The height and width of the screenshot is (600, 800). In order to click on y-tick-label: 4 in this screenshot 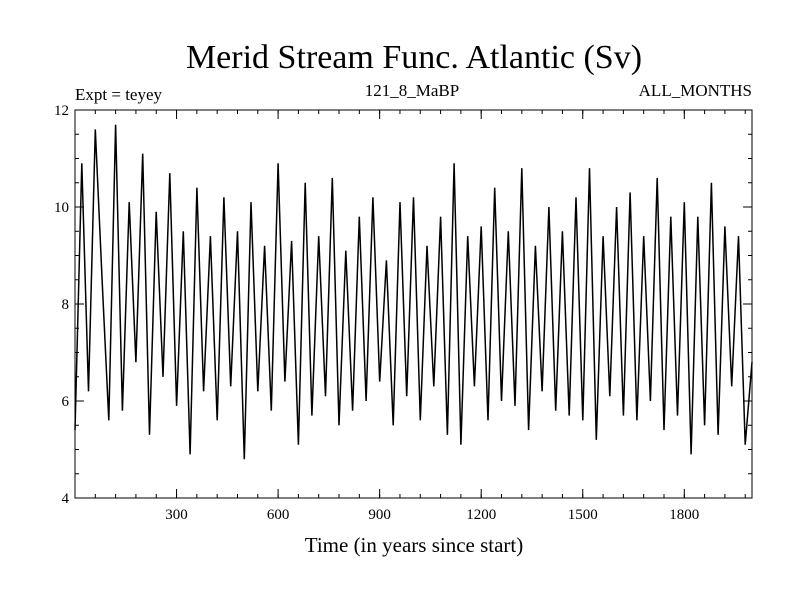, I will do `click(66, 499)`.